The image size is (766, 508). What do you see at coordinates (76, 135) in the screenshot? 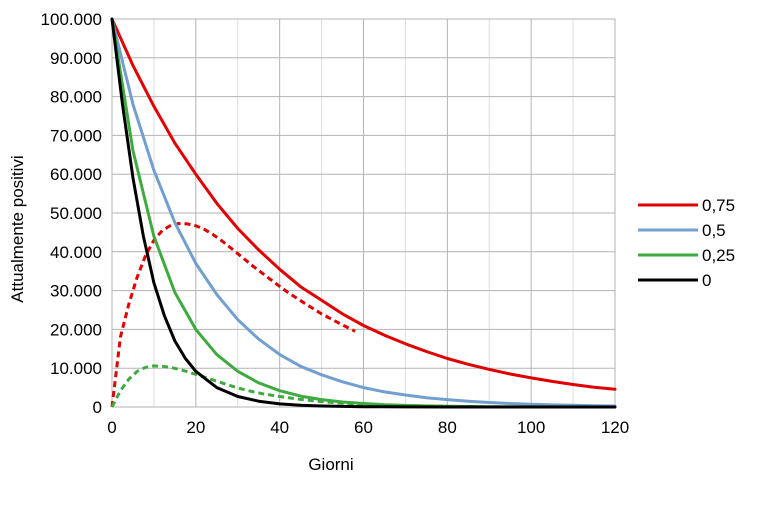
I see `y-tick-label: 70.000` at bounding box center [76, 135].